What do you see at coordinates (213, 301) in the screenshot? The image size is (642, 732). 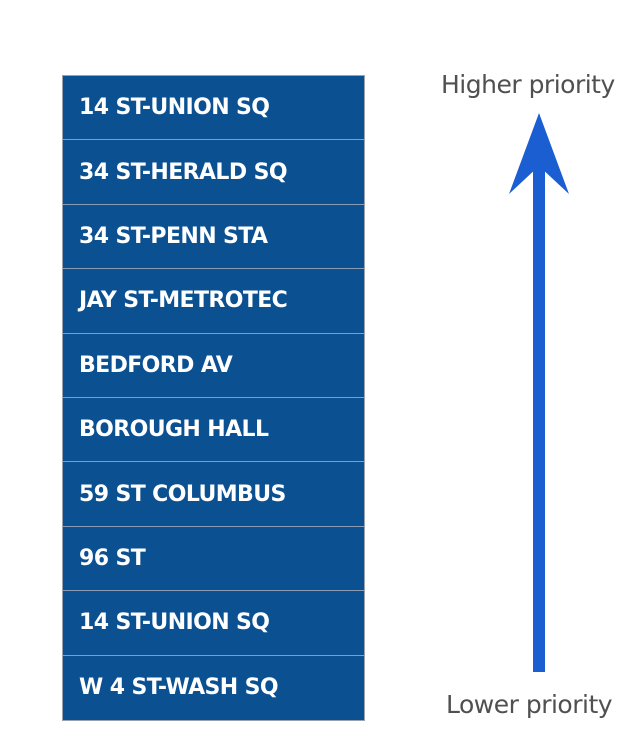 I see `station-row: JAY ST-METROTEC` at bounding box center [213, 301].